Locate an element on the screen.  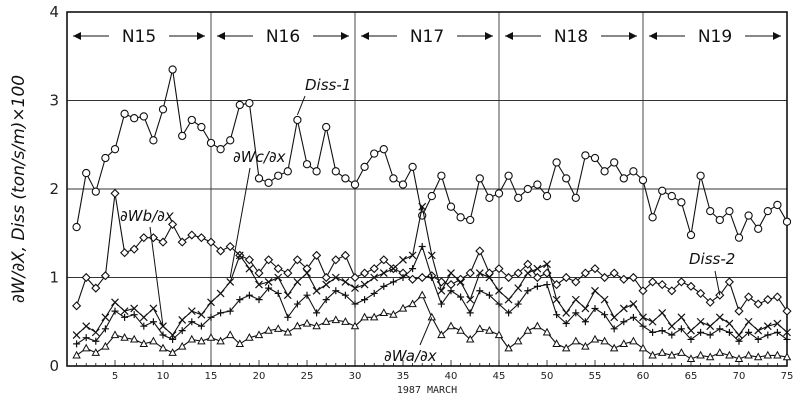
x-tick-label: 55 is located at coordinates (595, 376).